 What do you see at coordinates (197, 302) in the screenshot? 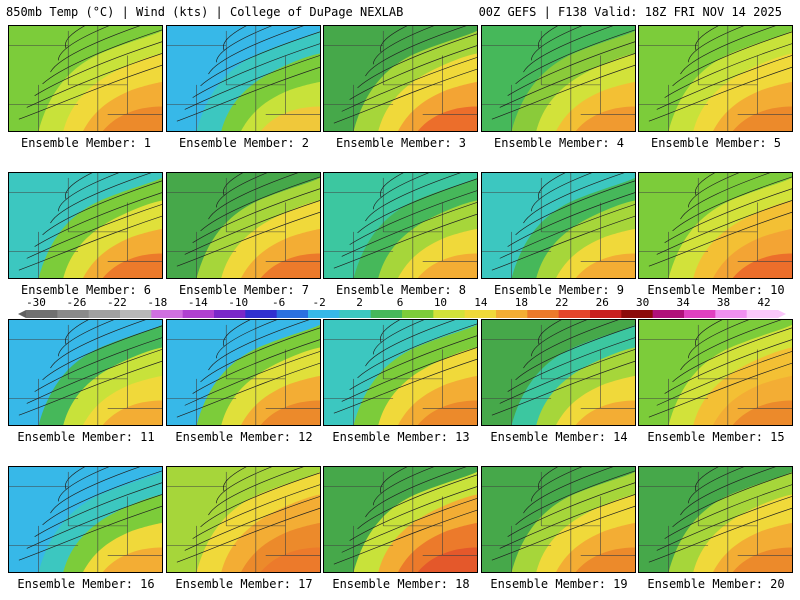
I see `colorbar-tick-label: -14` at bounding box center [197, 302].